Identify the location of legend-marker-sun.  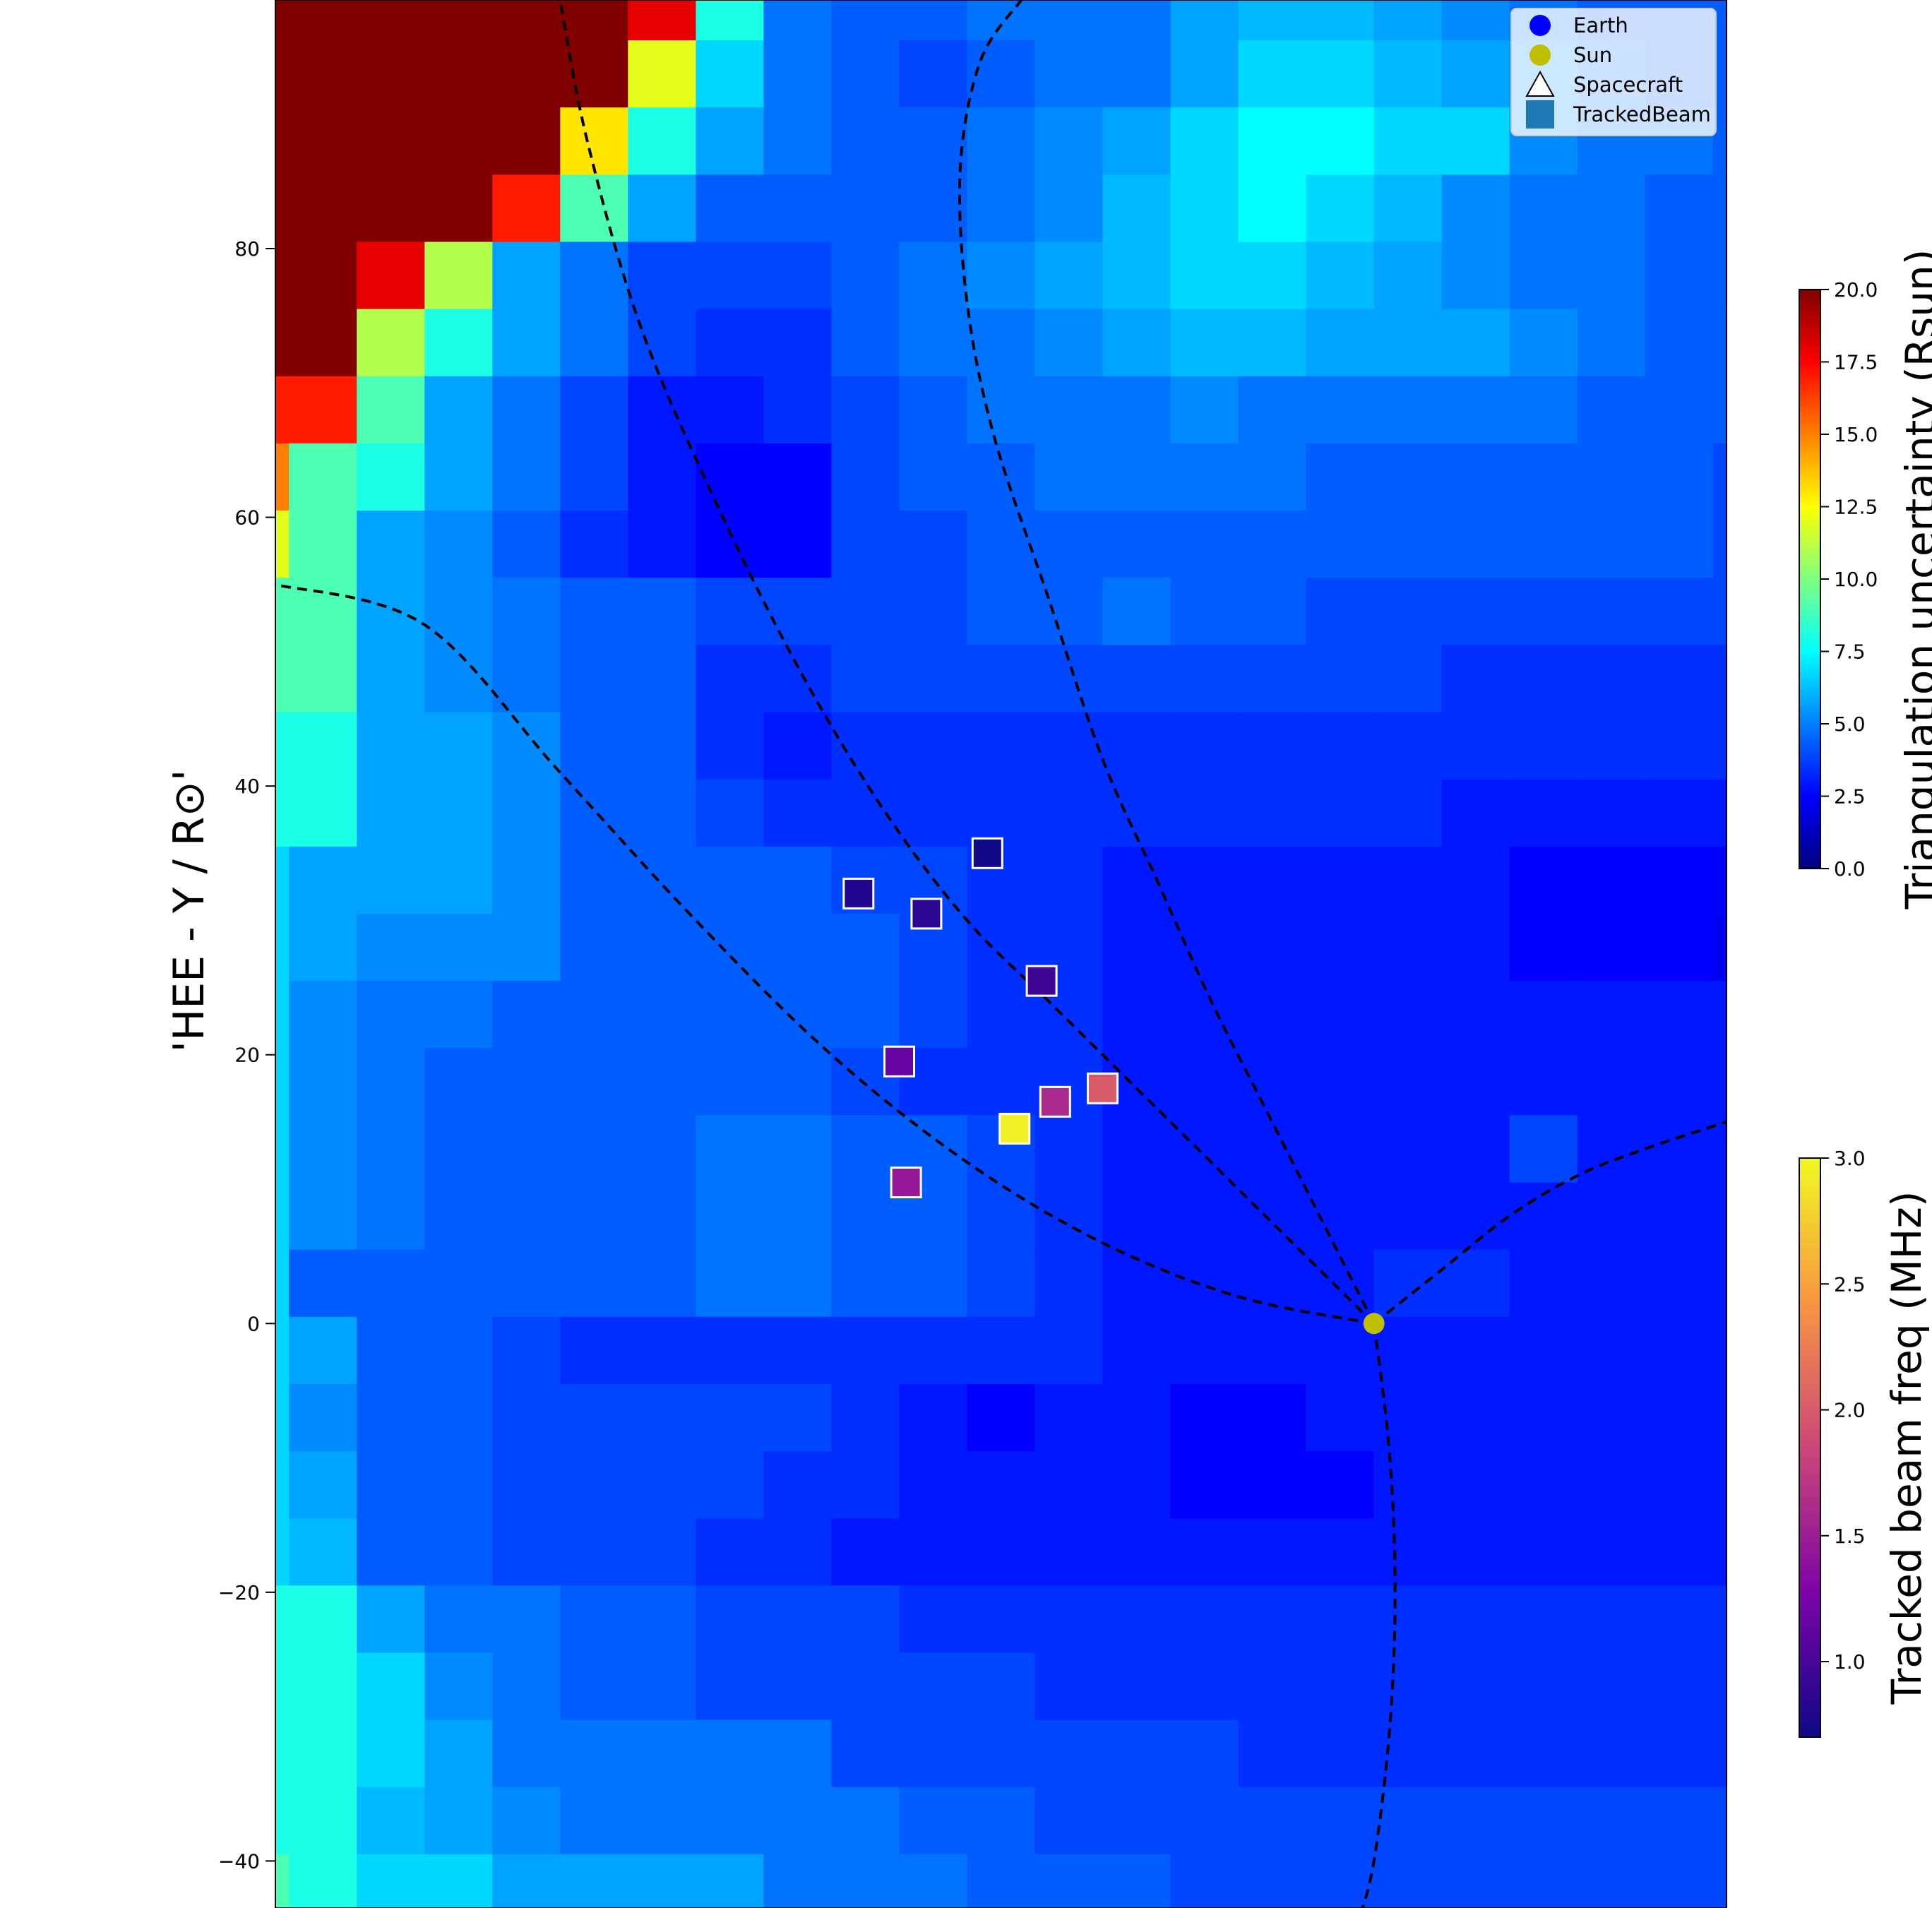
(1540, 55).